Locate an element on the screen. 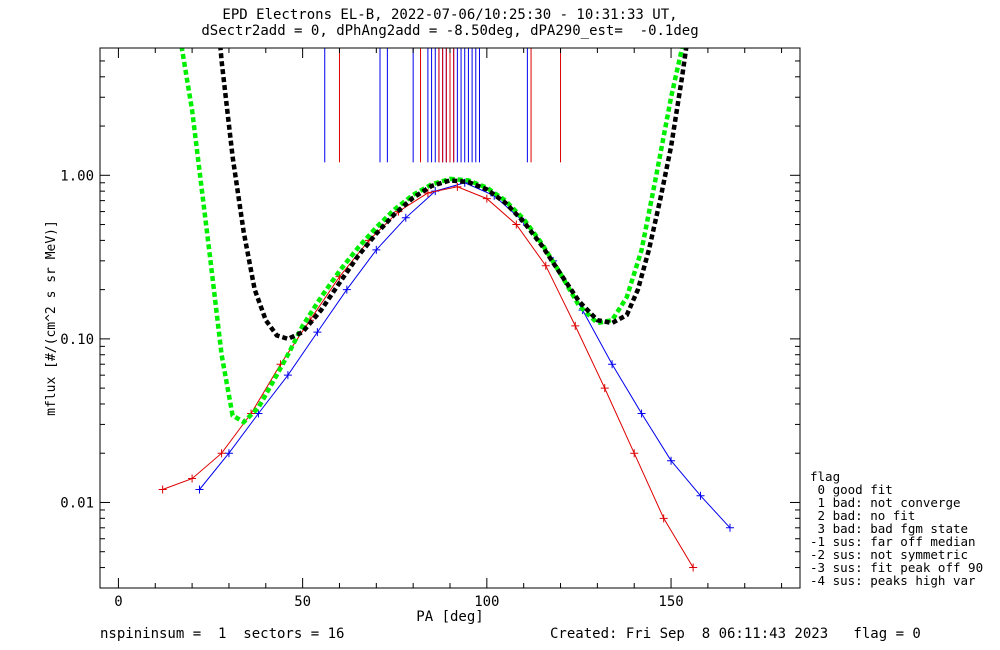 The width and height of the screenshot is (1000, 650). x-tick-label: 0 is located at coordinates (118, 602).